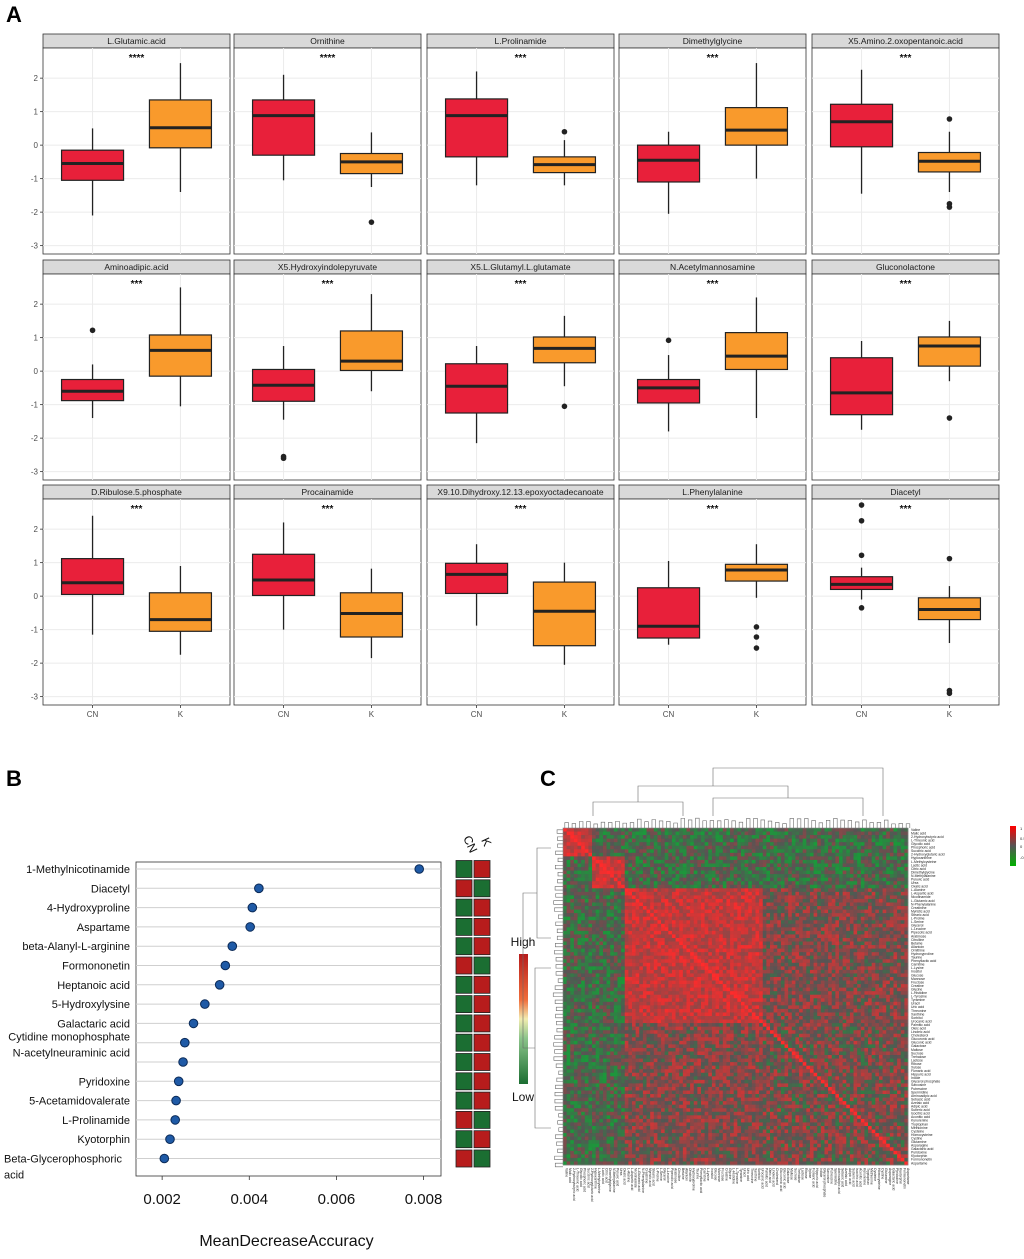 This screenshot has height=1259, width=1024. I want to click on level-tile-cn, so click(464, 1139).